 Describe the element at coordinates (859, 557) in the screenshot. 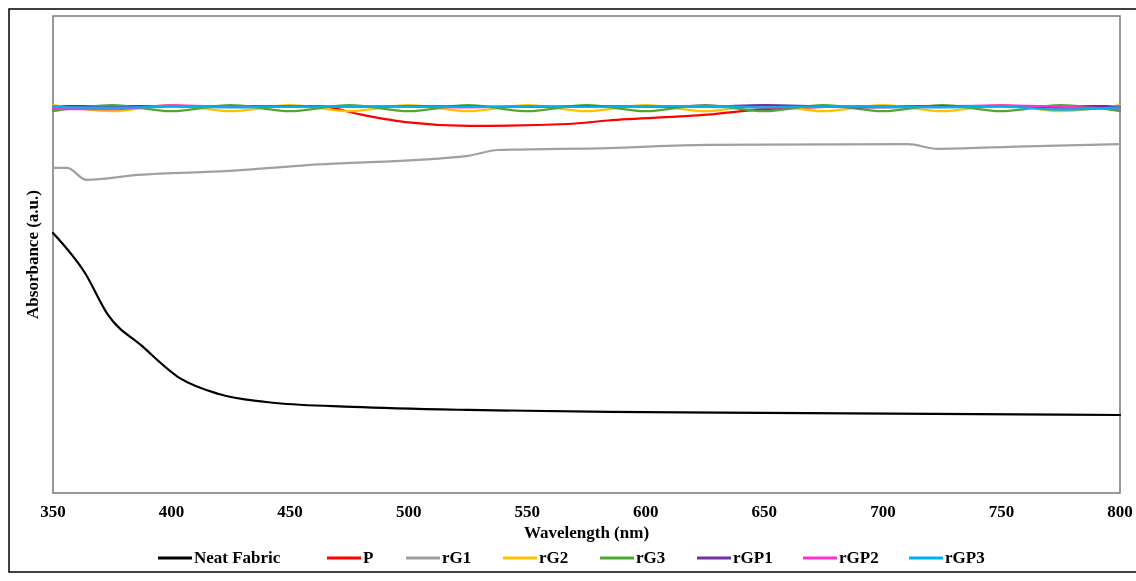

I see `legend-label: rGP2` at that location.